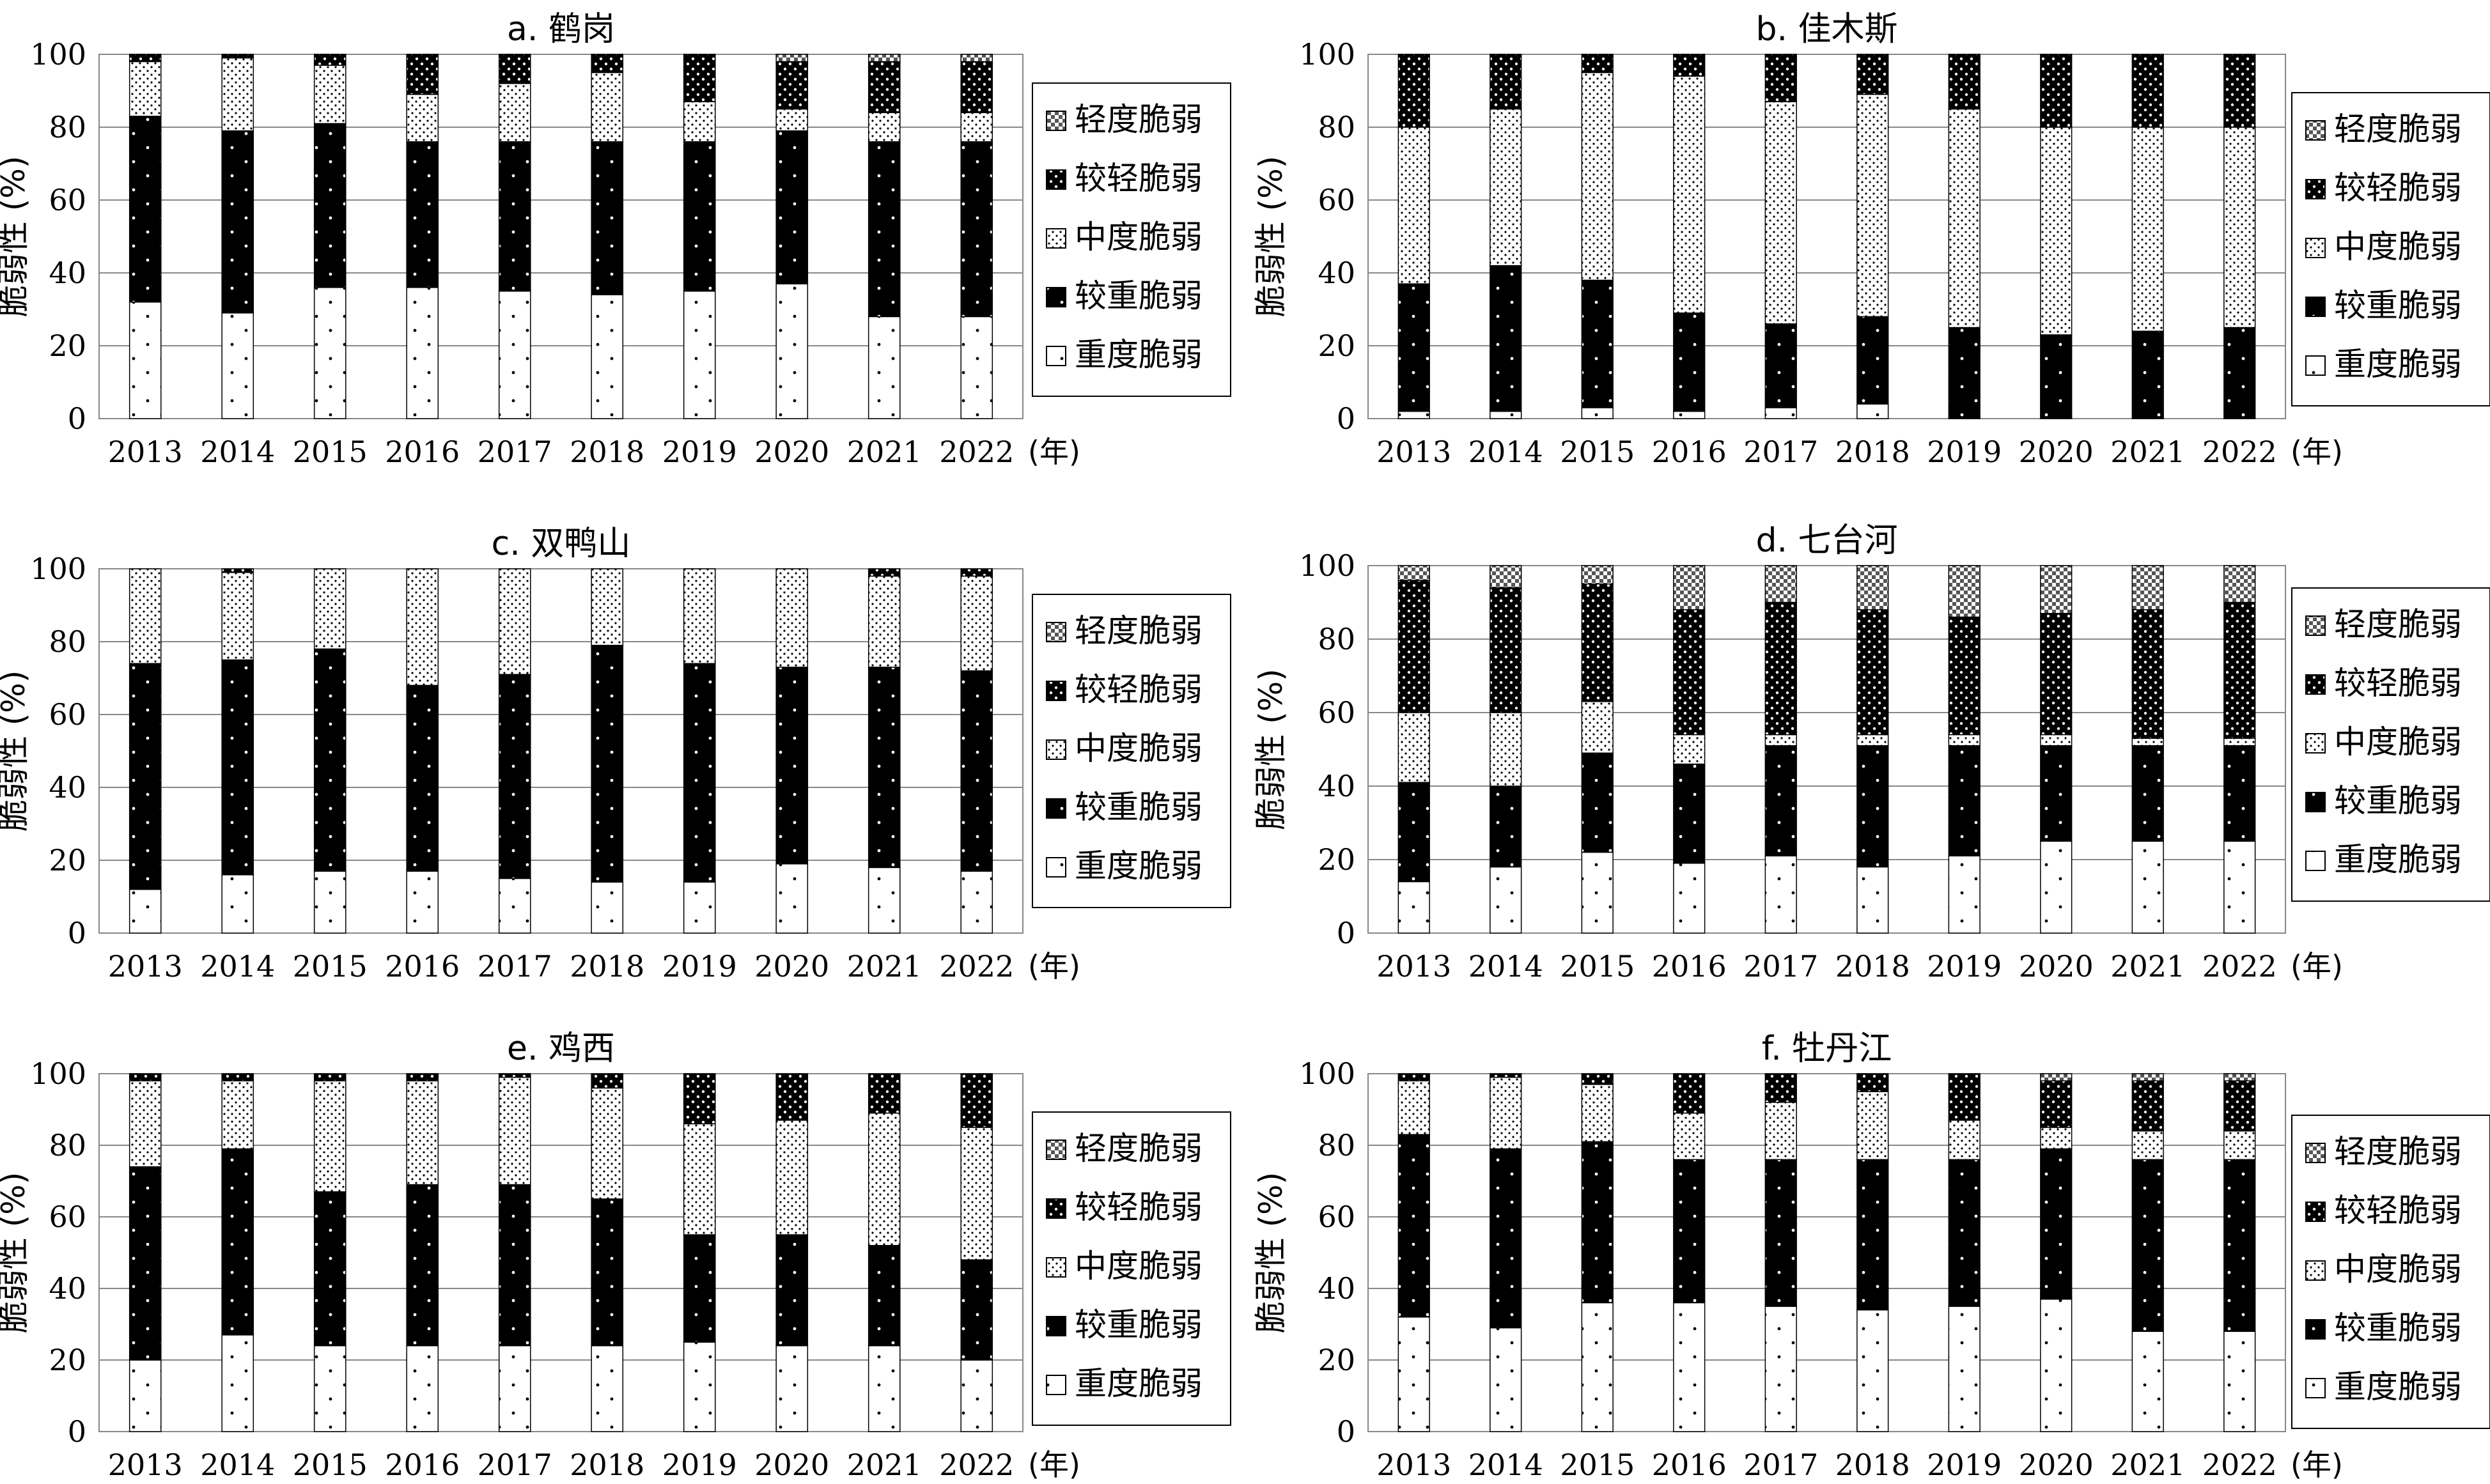 This screenshot has width=2490, height=1484. Describe the element at coordinates (561, 29) in the screenshot. I see `chart-title: a. 鹤岗` at that location.